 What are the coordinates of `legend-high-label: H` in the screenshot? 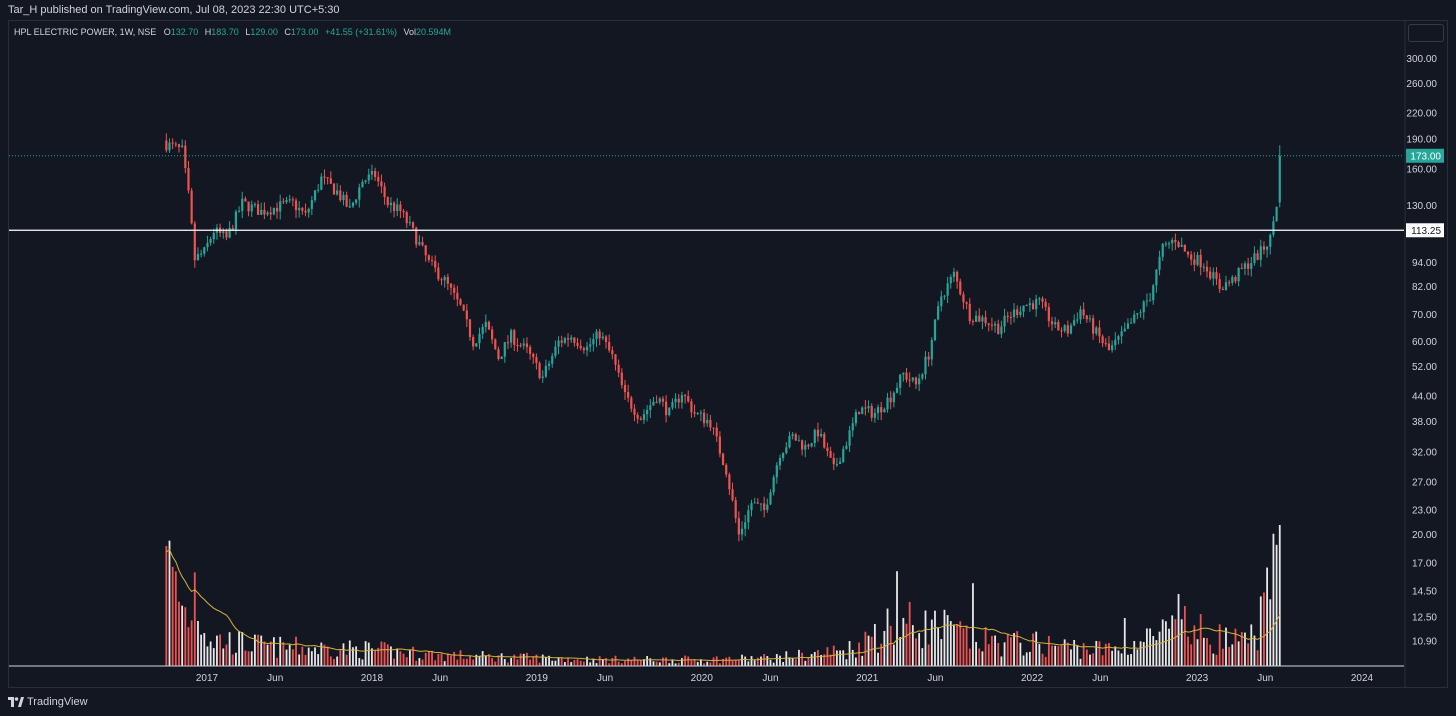 It's located at (208, 32).